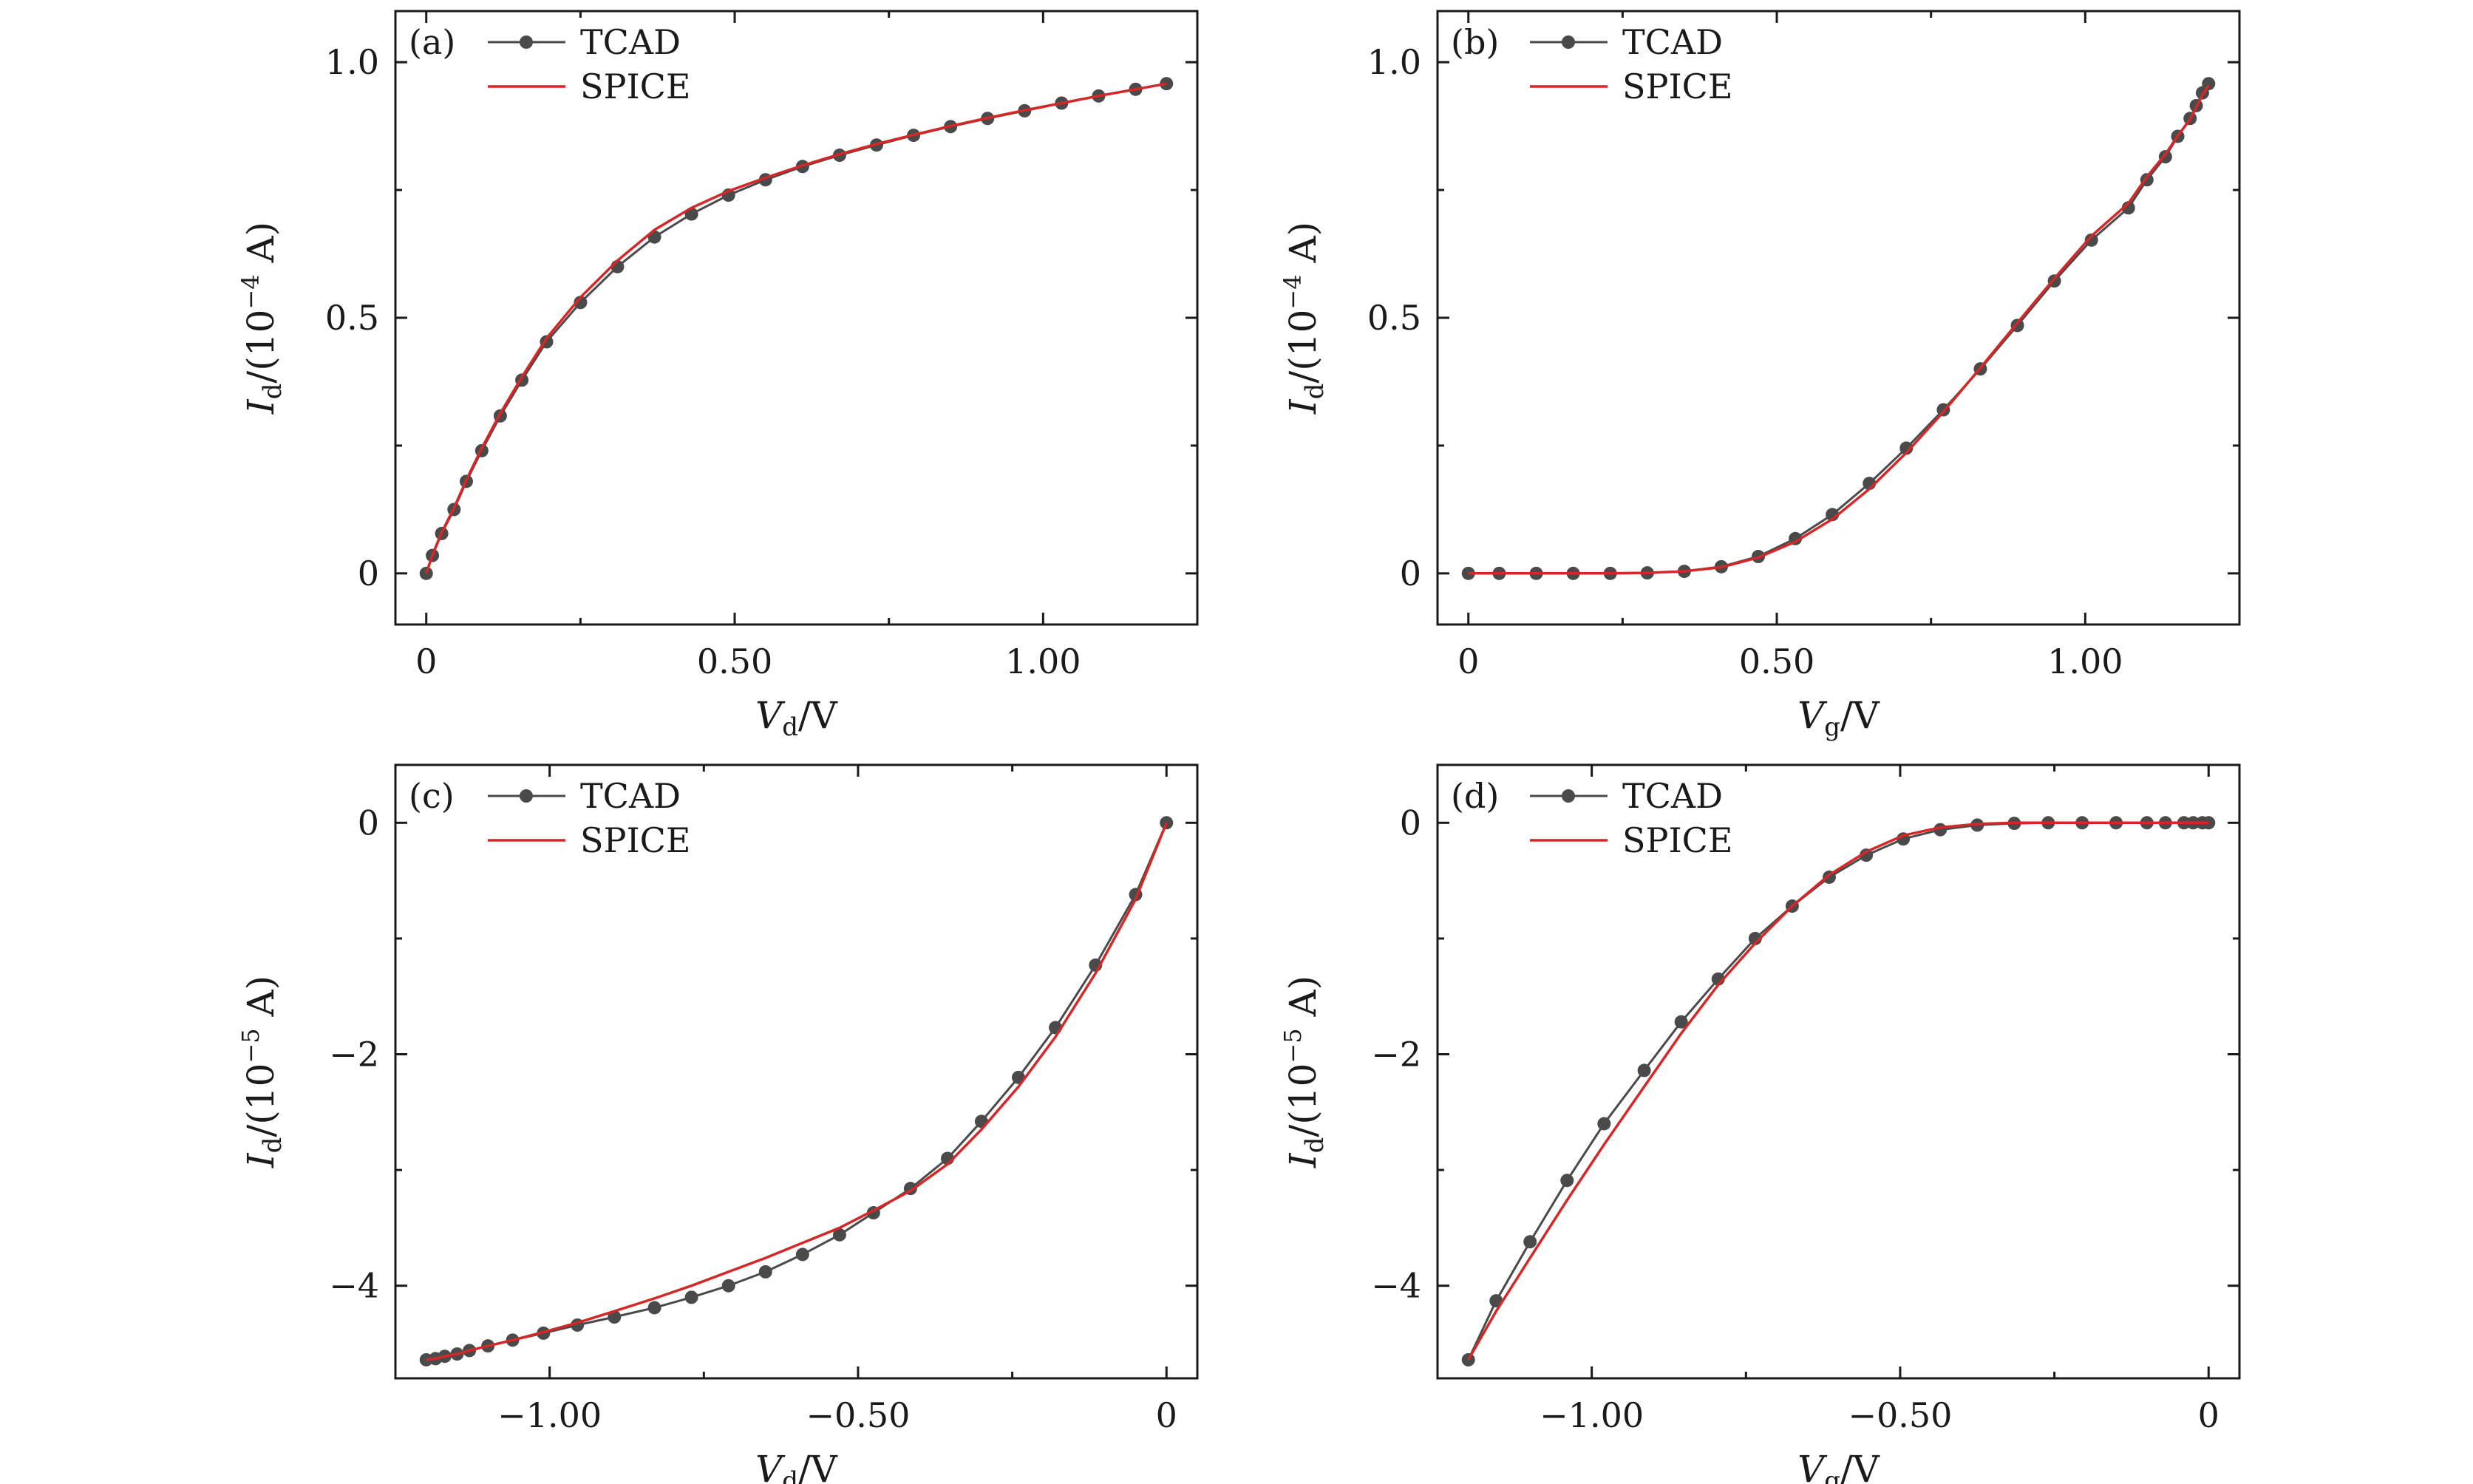 The image size is (2473, 1484). Describe the element at coordinates (432, 796) in the screenshot. I see `panel-letter: (c)` at that location.